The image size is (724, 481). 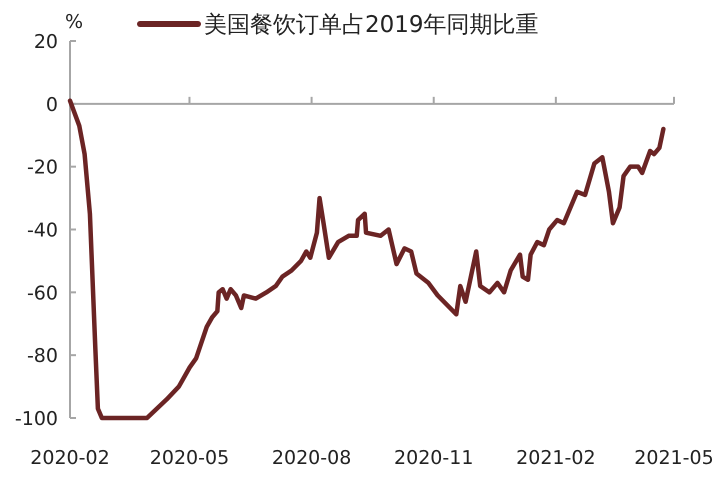 I want to click on x-tick-label: 2020-08, so click(x=312, y=458).